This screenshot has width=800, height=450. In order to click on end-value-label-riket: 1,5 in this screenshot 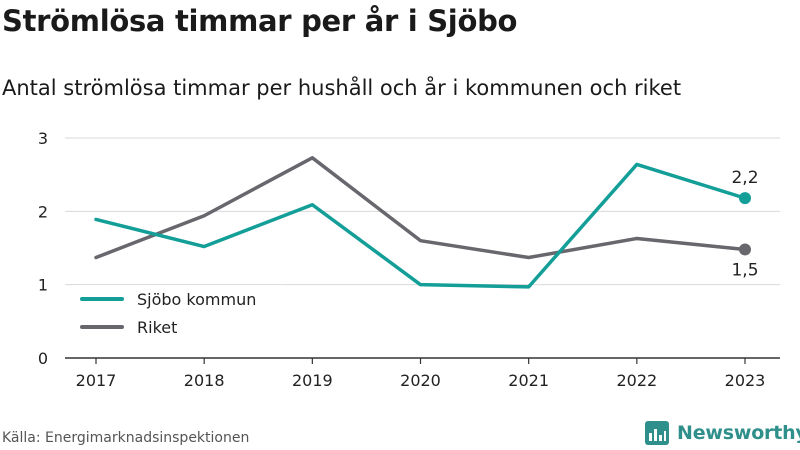, I will do `click(744, 270)`.